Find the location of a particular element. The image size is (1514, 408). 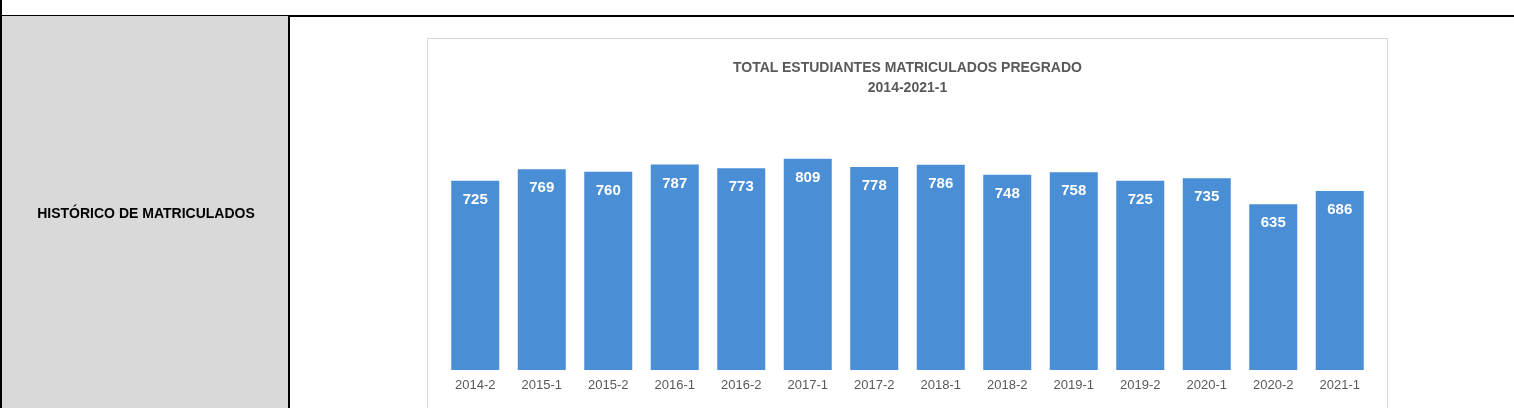

x-tick-label: 2016-2 is located at coordinates (741, 384).